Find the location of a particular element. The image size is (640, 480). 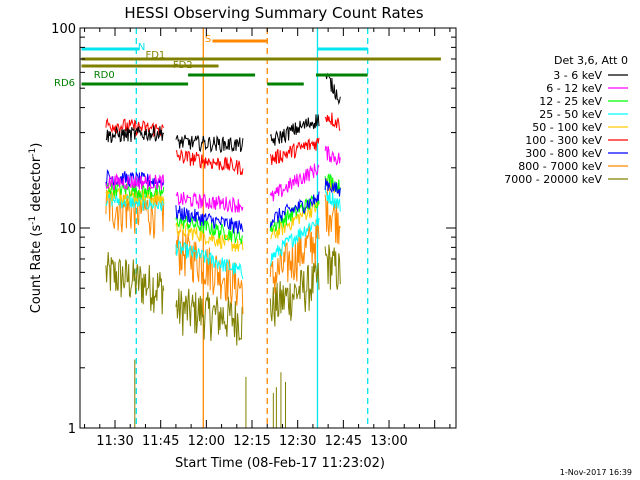

x-tick-label-1: 11:45 is located at coordinates (160, 441).